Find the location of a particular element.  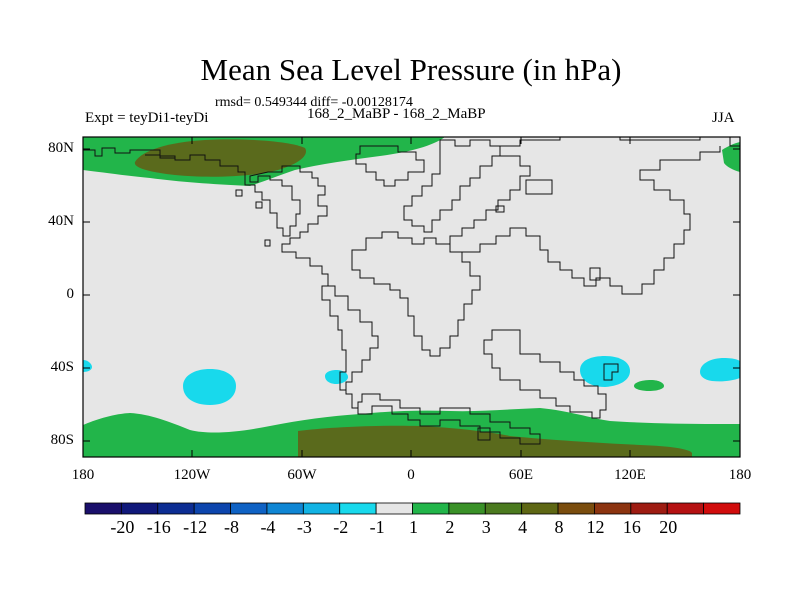

colorbar-label: -1 is located at coordinates (377, 527).